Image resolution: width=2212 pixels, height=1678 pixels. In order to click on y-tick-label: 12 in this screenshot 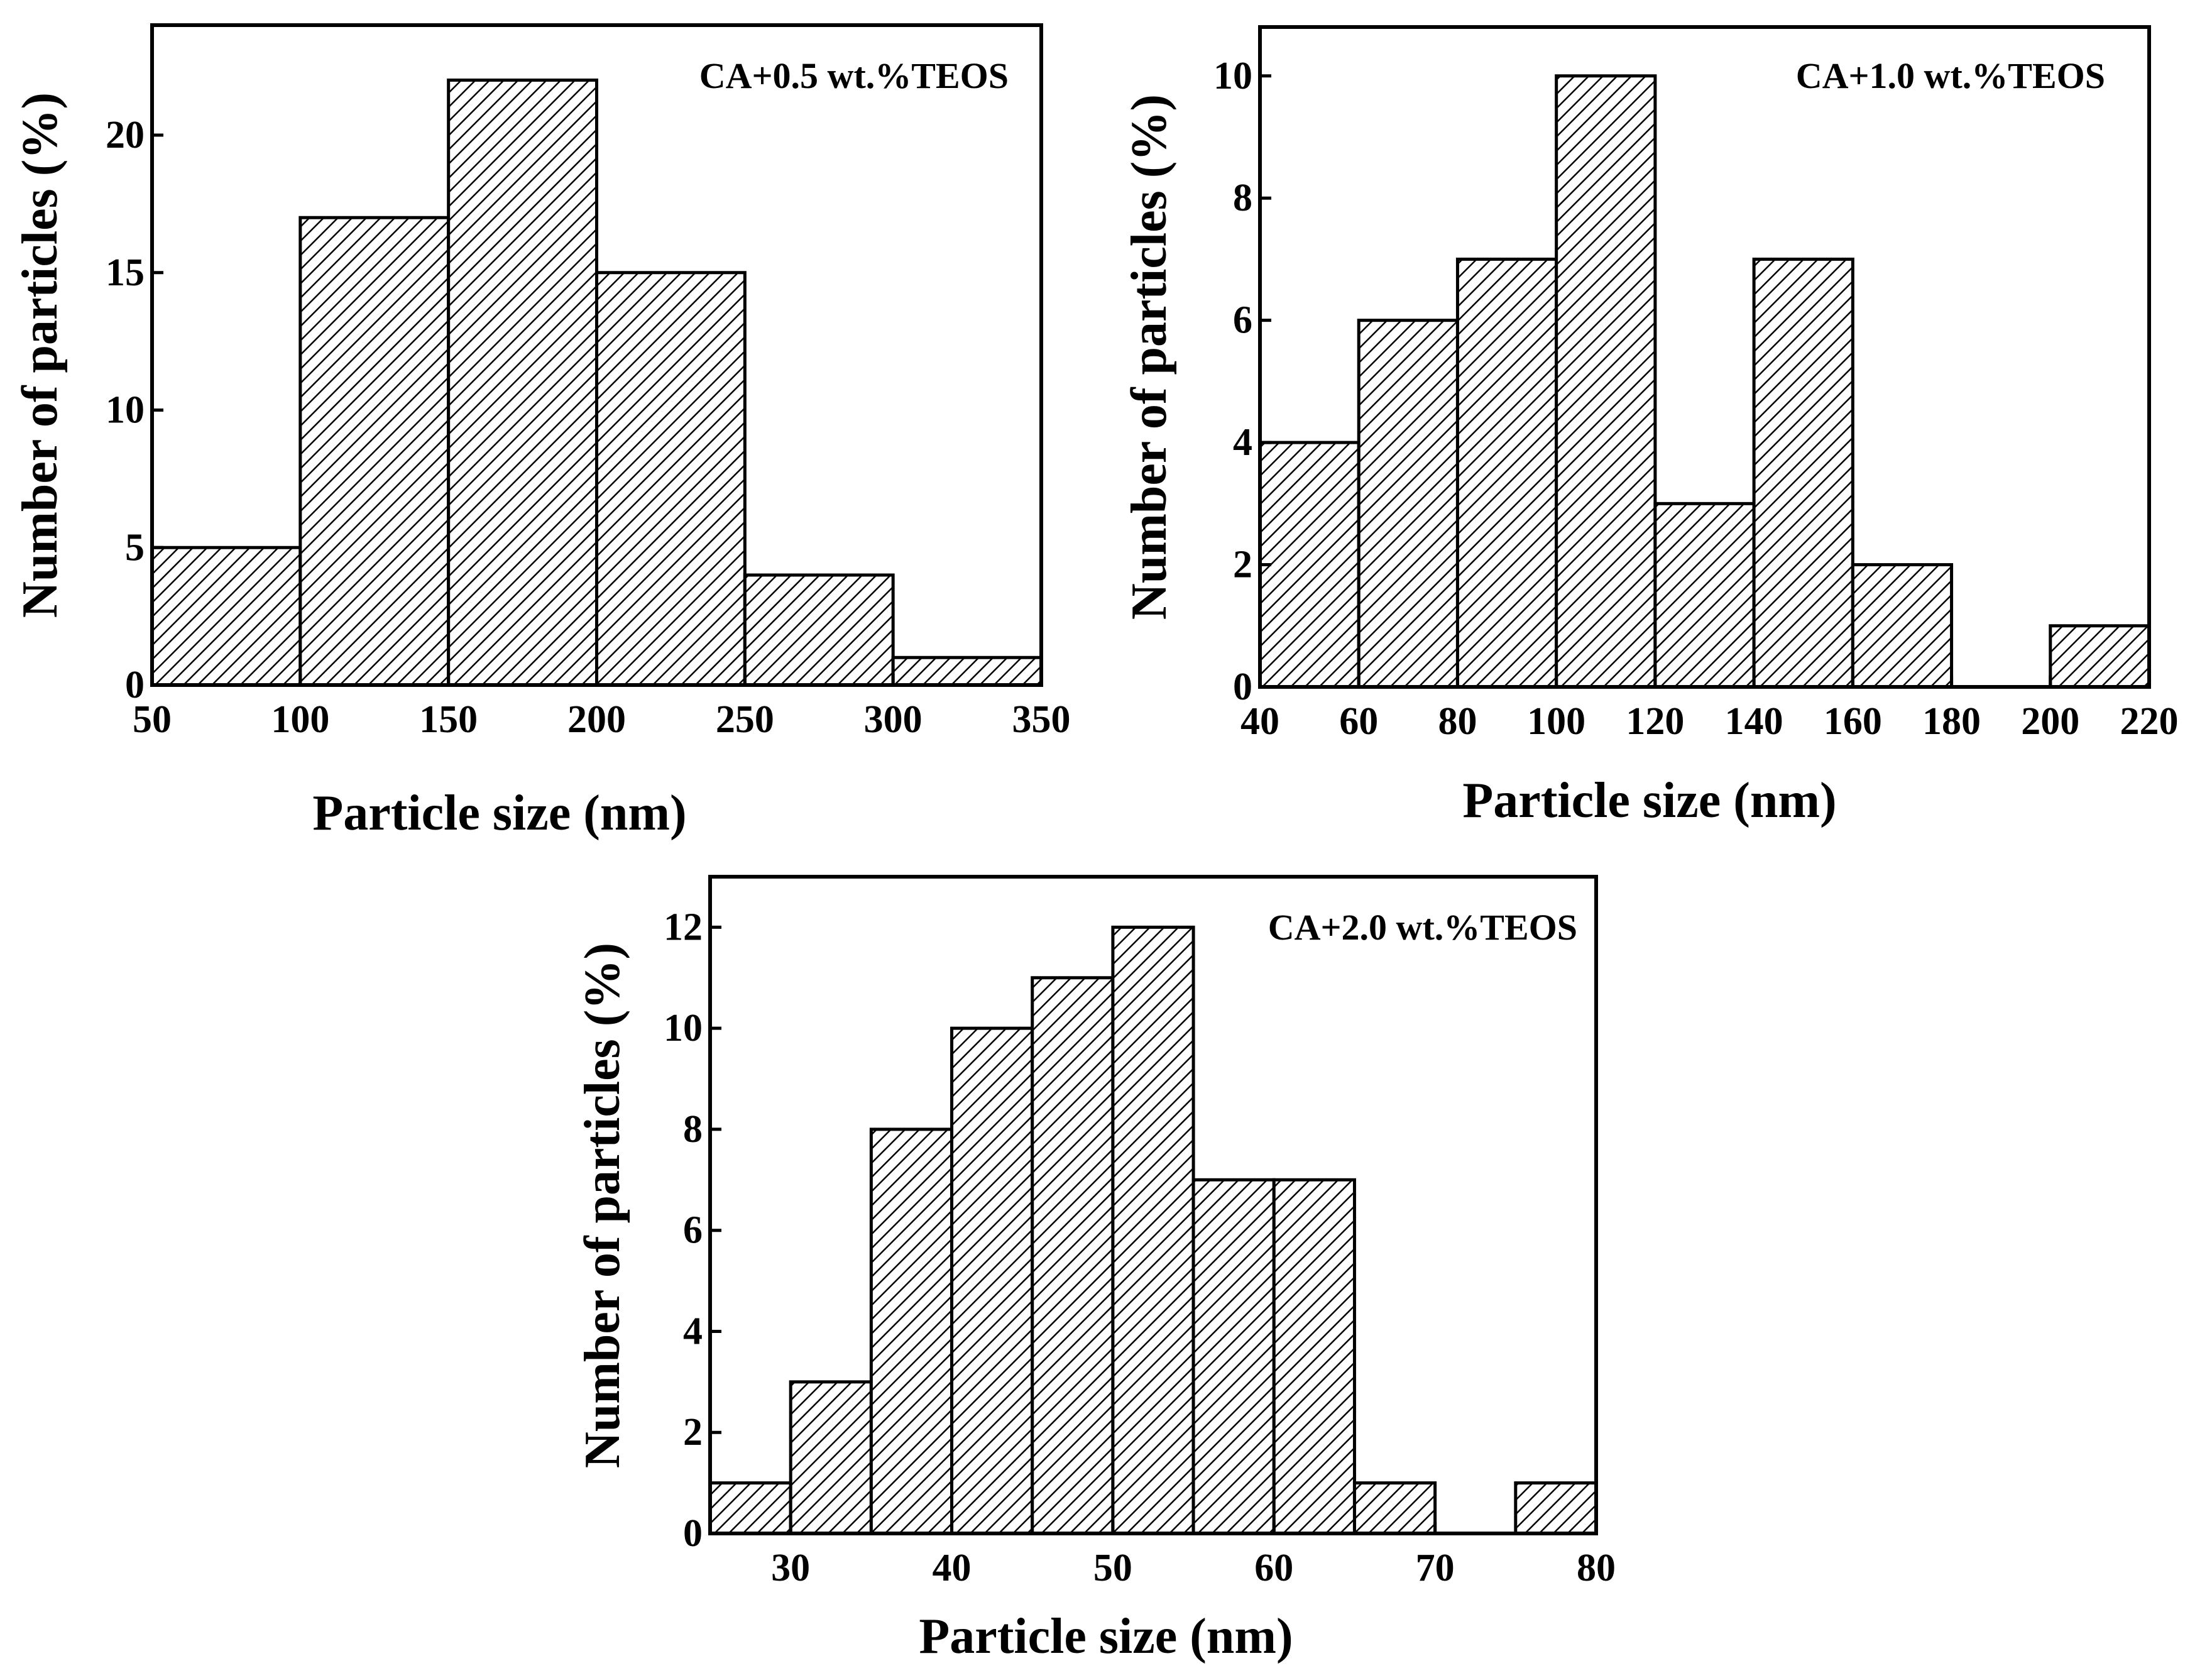, I will do `click(683, 927)`.